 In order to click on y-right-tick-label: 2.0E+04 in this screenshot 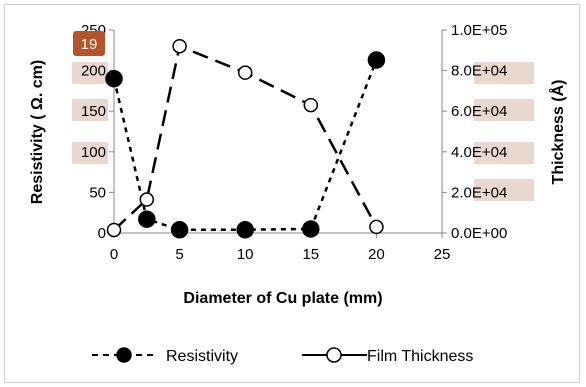, I will do `click(479, 192)`.